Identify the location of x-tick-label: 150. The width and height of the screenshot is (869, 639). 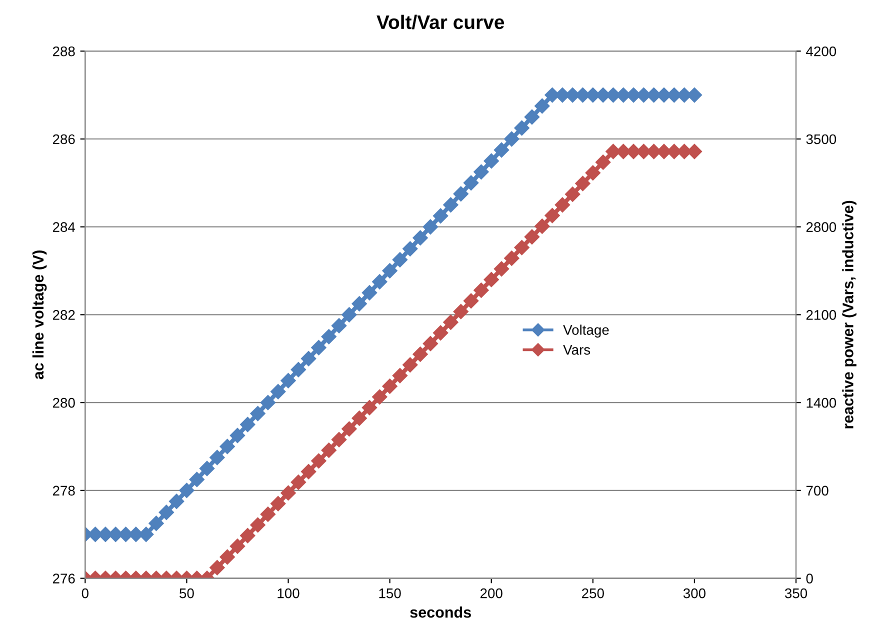
(390, 593).